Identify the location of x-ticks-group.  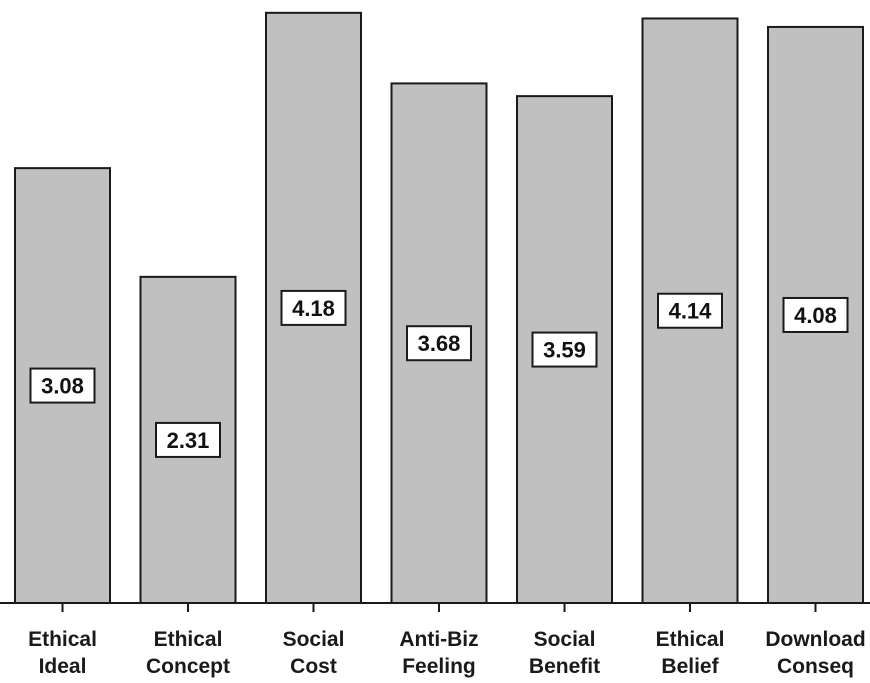
(439, 607).